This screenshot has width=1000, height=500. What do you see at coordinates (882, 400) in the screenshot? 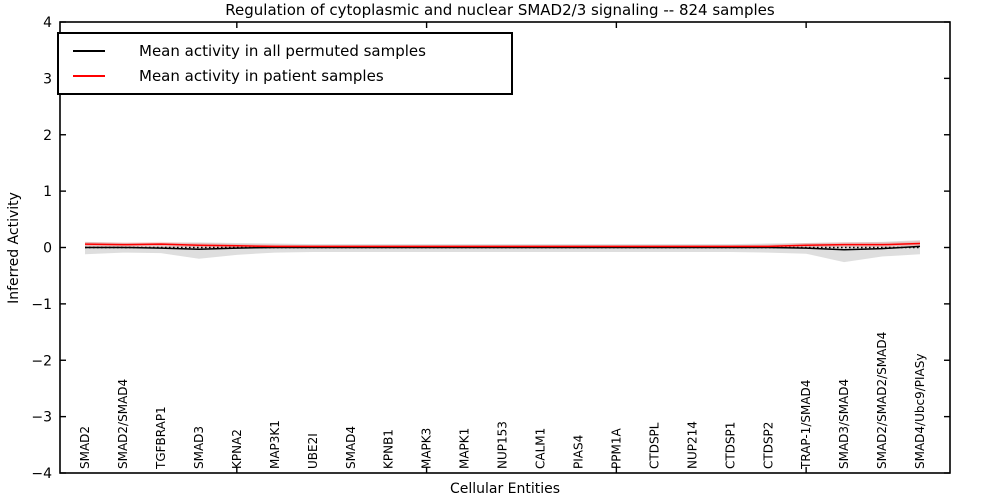
I see `x-category-label: SMAD2/SMAD2/SMAD4` at bounding box center [882, 400].